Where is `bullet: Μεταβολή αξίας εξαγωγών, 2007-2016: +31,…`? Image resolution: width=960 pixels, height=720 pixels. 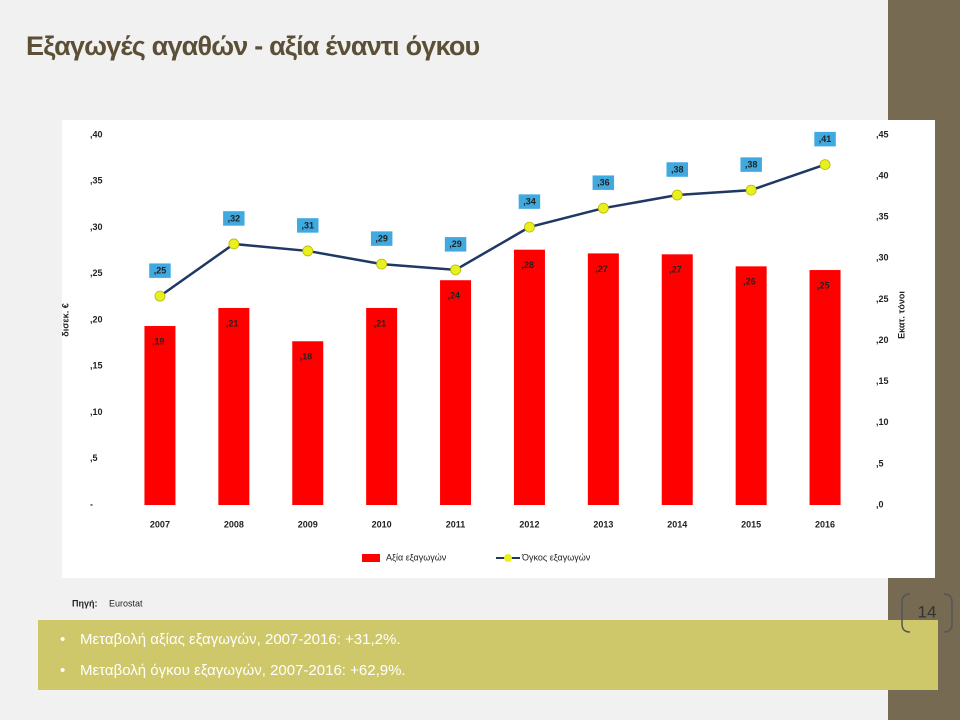
bullet: Μεταβολή αξίας εξαγωγών, 2007-2016: +31,… is located at coordinates (240, 639).